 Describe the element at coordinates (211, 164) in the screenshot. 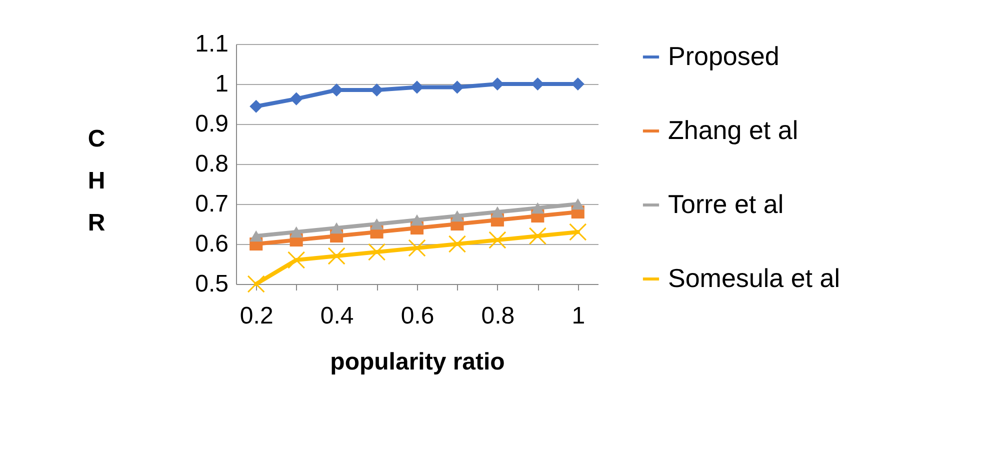

I see `y-tick-label: 0.8` at that location.